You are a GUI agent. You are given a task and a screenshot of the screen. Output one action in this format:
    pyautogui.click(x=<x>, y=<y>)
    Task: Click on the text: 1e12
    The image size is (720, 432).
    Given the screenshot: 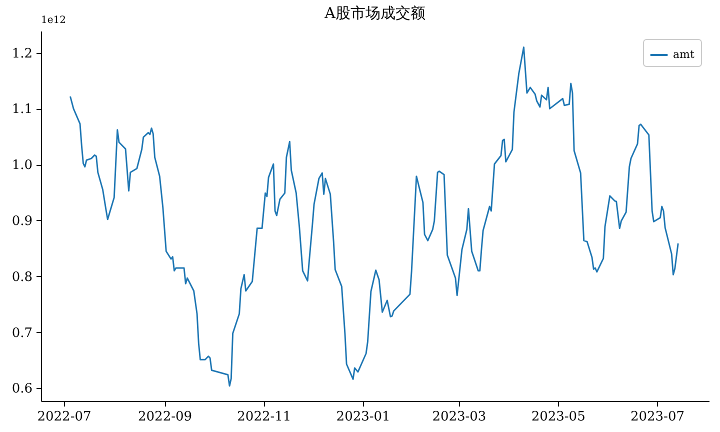 What is the action you would take?
    pyautogui.click(x=53, y=20)
    